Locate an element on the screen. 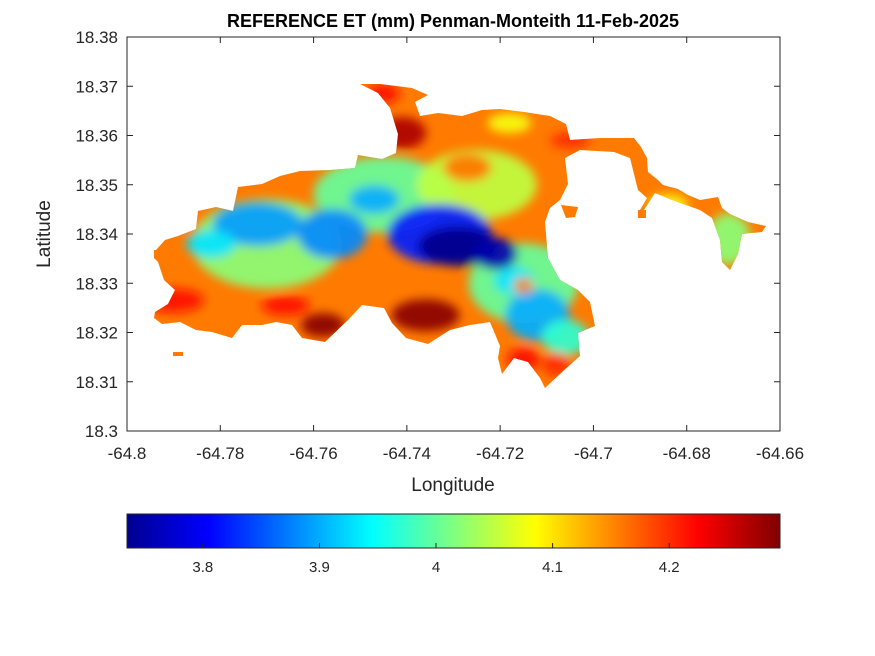 This screenshot has height=656, width=875. x-tick-label: -64.72 is located at coordinates (500, 453).